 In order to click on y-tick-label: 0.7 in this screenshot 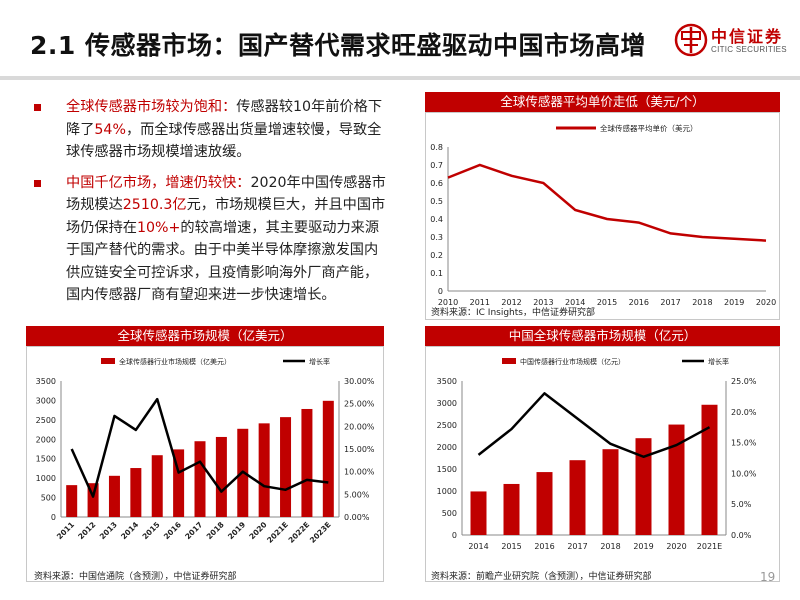, I will do `click(436, 165)`.